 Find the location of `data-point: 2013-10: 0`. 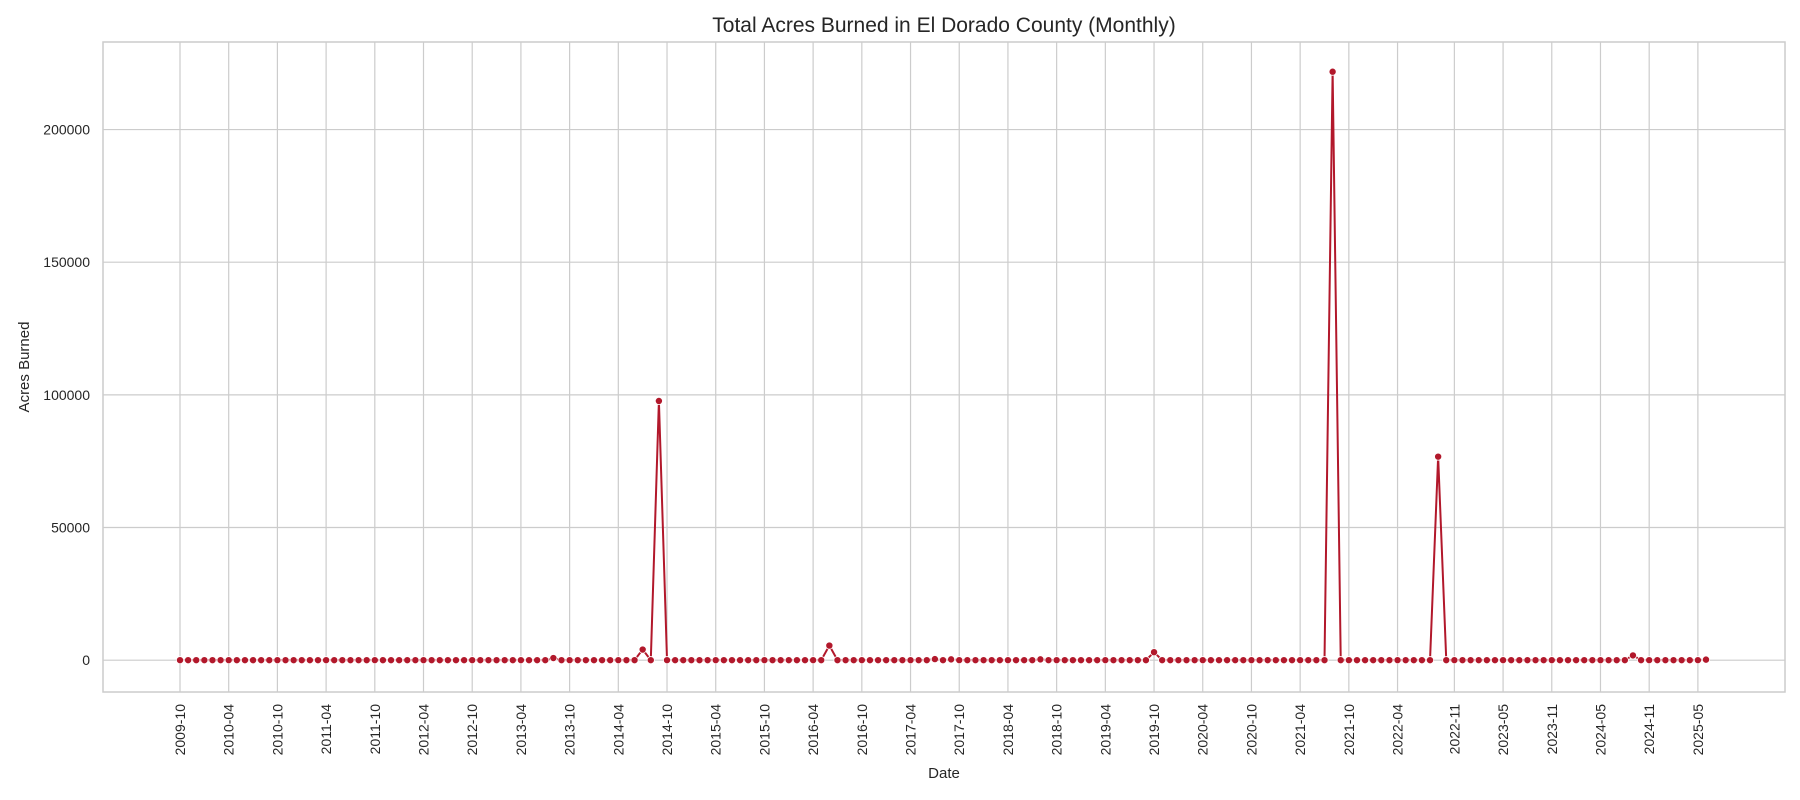

data-point: 2013-10: 0 is located at coordinates (569, 660).